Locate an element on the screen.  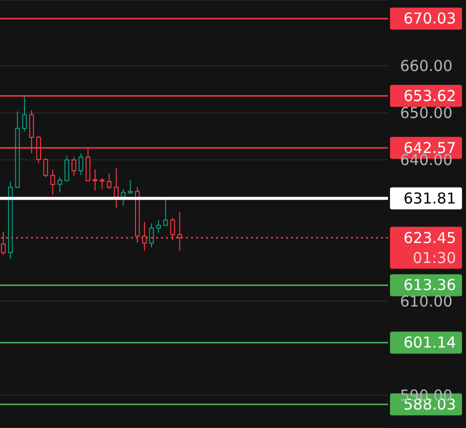
ref-line-label: 670.03 is located at coordinates (430, 19).